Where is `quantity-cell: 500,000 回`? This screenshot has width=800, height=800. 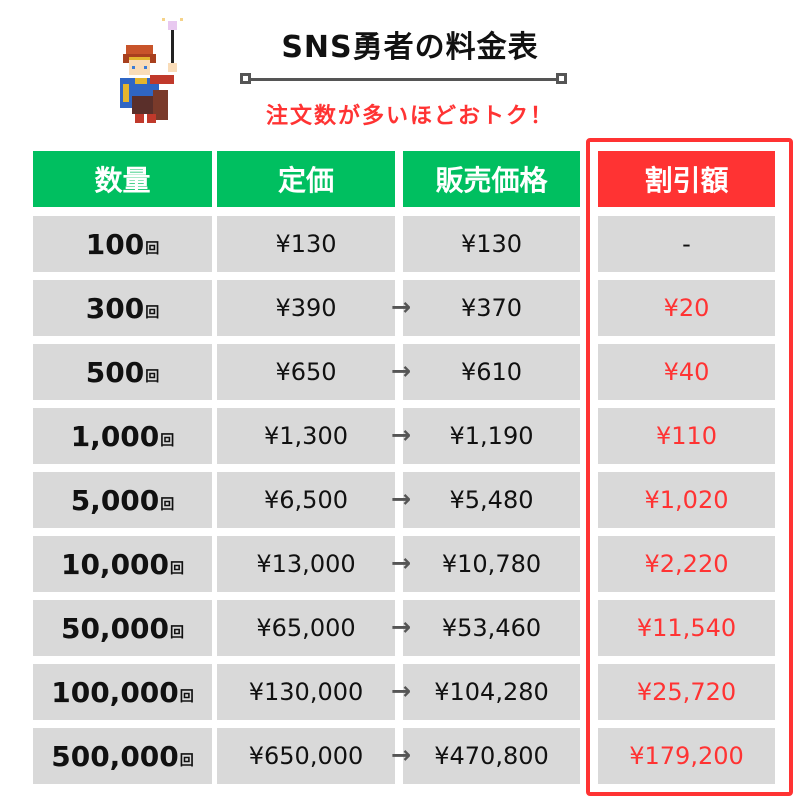 quantity-cell: 500,000 回 is located at coordinates (122, 756).